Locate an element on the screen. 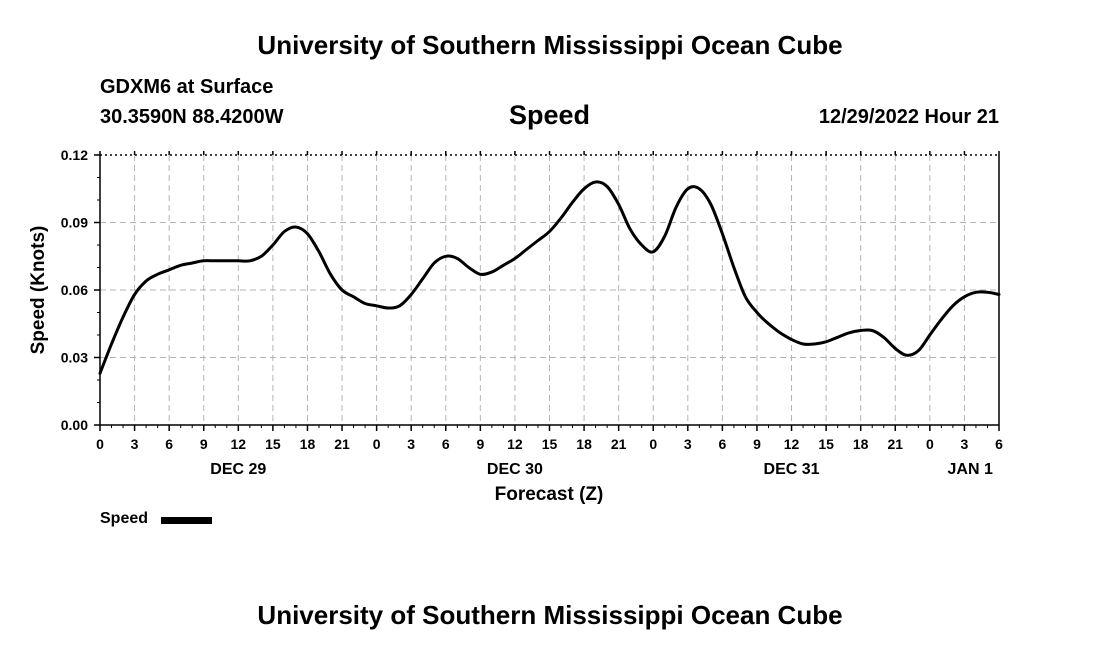 The image size is (1100, 650). x-tick-label-21: 15 is located at coordinates (826, 444).